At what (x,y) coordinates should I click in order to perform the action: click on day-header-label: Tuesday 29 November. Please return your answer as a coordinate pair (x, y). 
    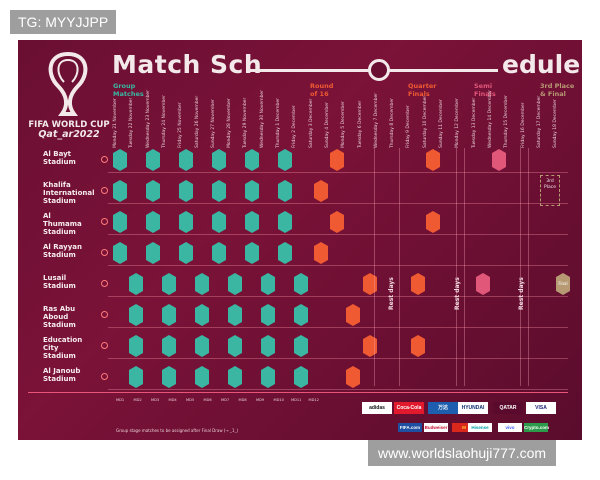
    Looking at the image, I should click on (246, 122).